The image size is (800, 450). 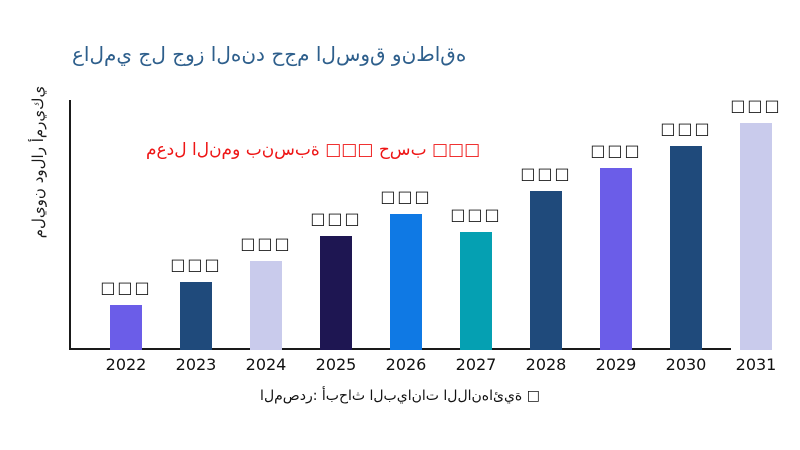 I want to click on bar-2023, so click(x=196, y=316).